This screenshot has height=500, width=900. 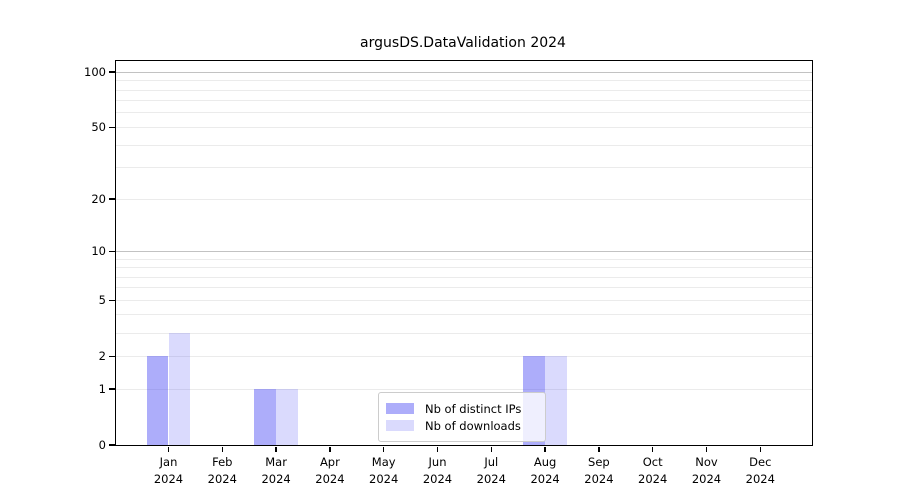 I want to click on y-tick-label: 10, so click(x=98, y=251).